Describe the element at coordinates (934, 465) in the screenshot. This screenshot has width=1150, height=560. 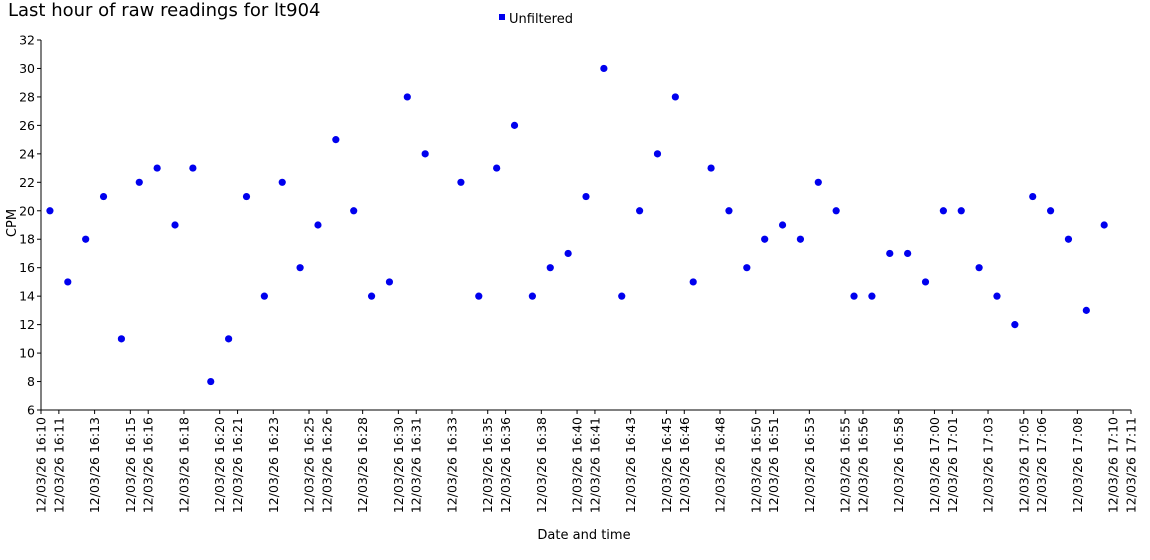
I see `x-tick-label: 12/03/26 17:00` at that location.